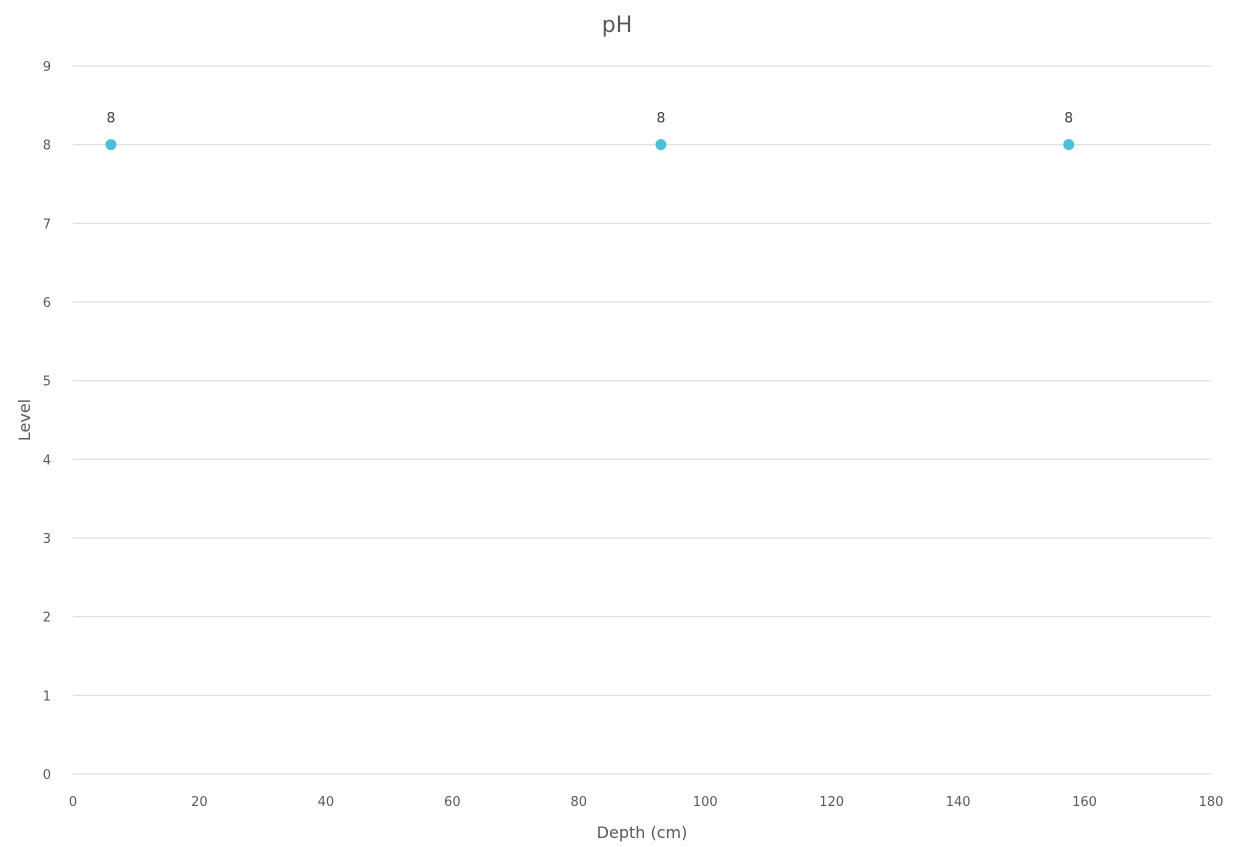  I want to click on x-tick-label: 20, so click(199, 802).